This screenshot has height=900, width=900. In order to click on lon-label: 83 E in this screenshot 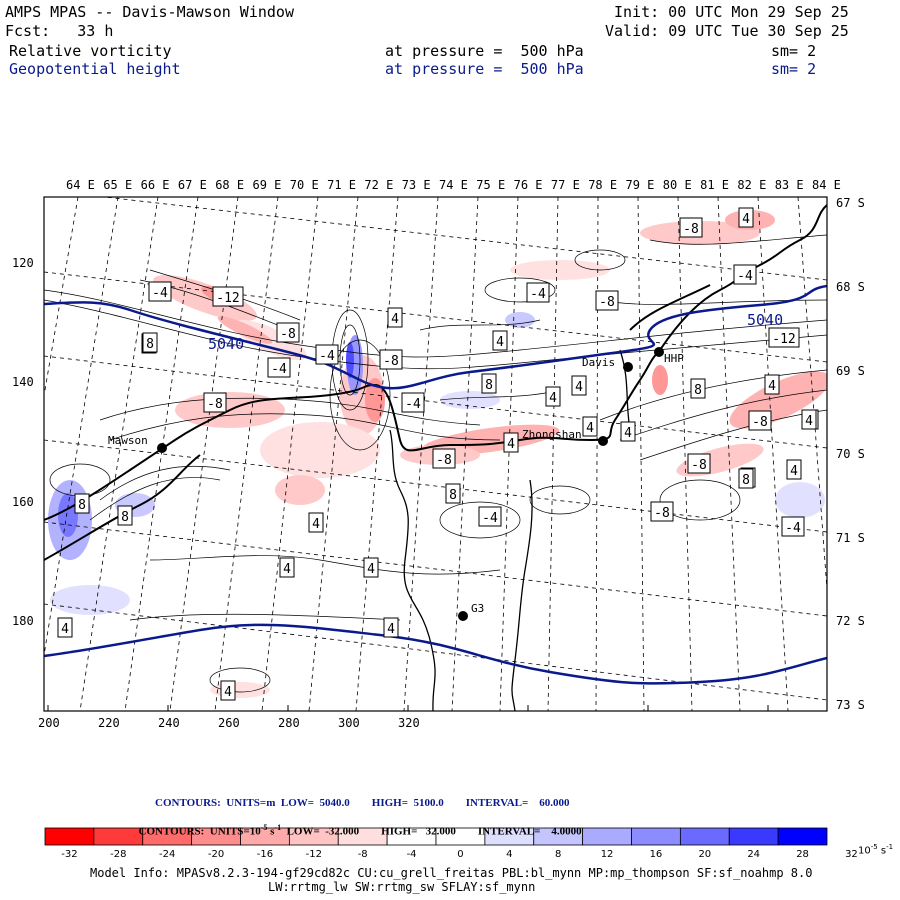, I will do `click(789, 185)`.